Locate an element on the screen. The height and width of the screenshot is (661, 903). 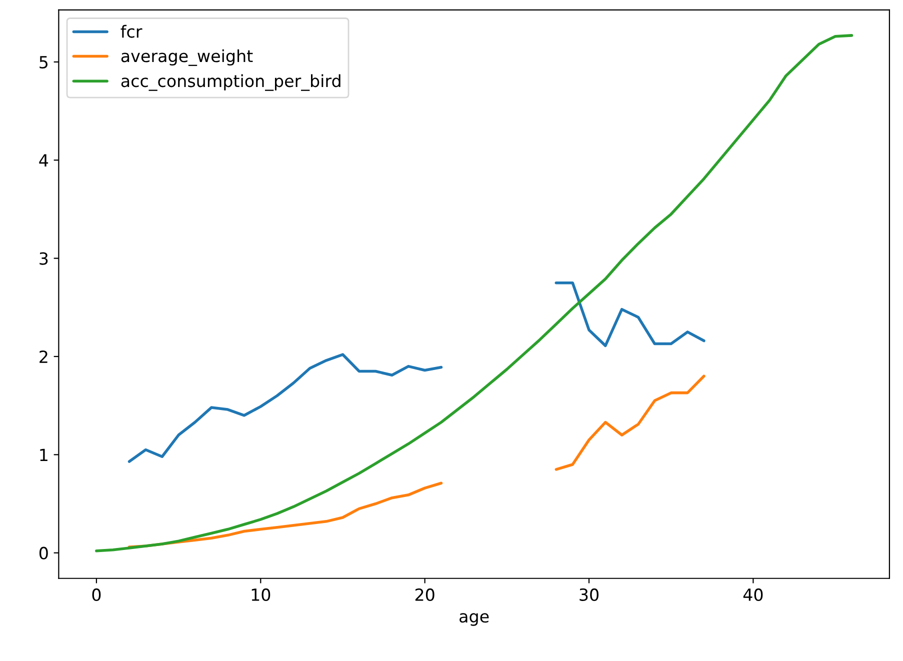
y-tick-label: 4 is located at coordinates (43, 160).